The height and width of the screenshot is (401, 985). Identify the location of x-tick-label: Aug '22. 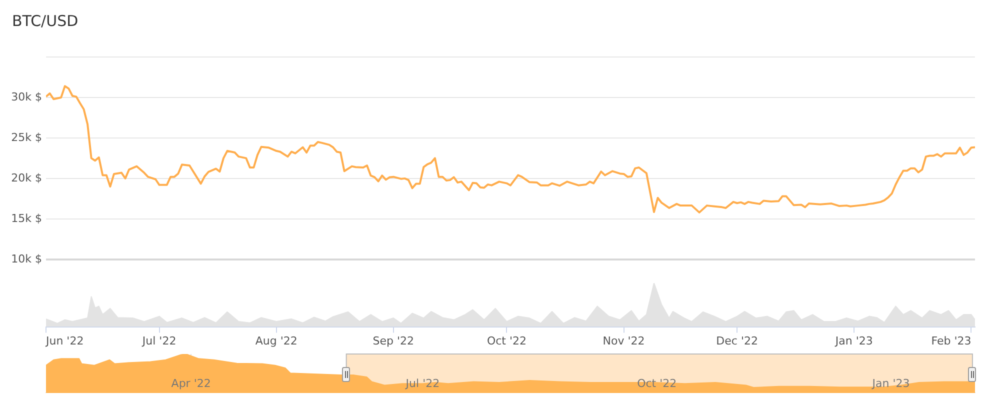
(276, 341).